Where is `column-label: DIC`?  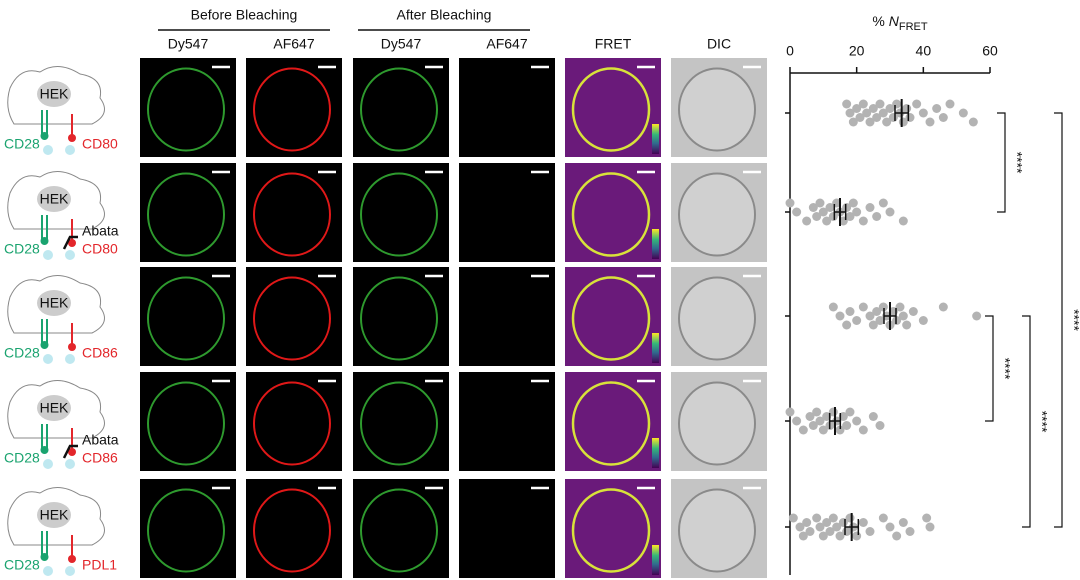 column-label: DIC is located at coordinates (719, 44).